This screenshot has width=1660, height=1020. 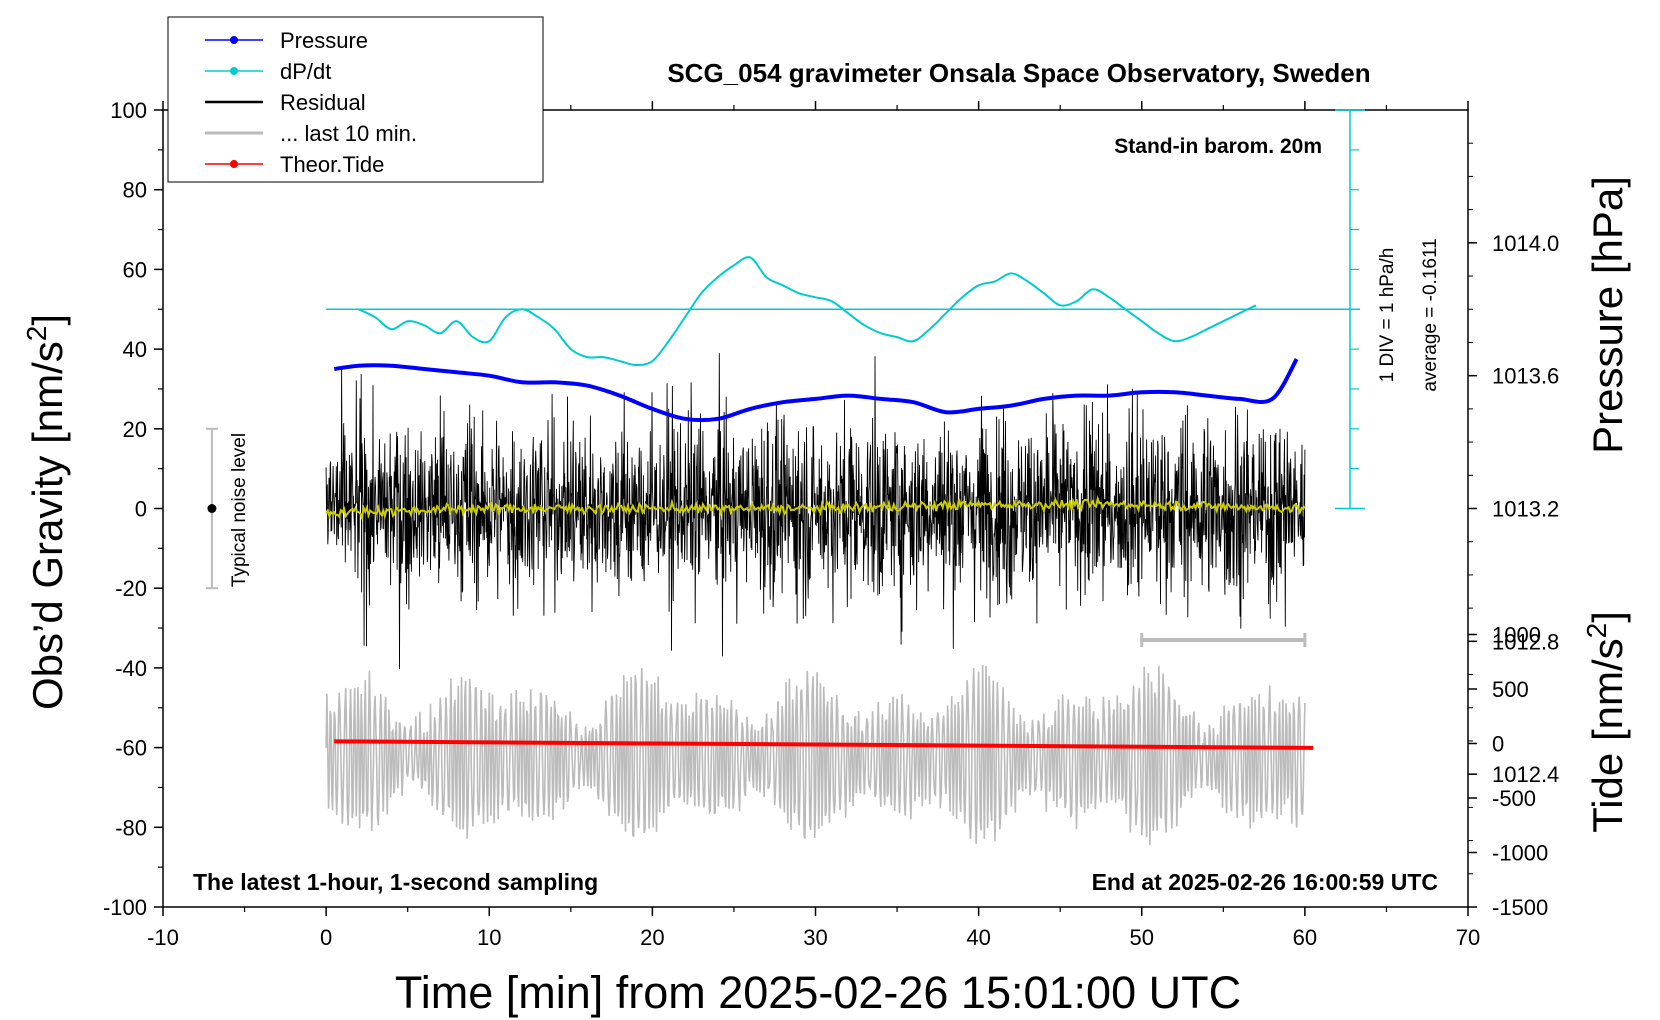 What do you see at coordinates (816, 390) in the screenshot?
I see `pressure-line` at bounding box center [816, 390].